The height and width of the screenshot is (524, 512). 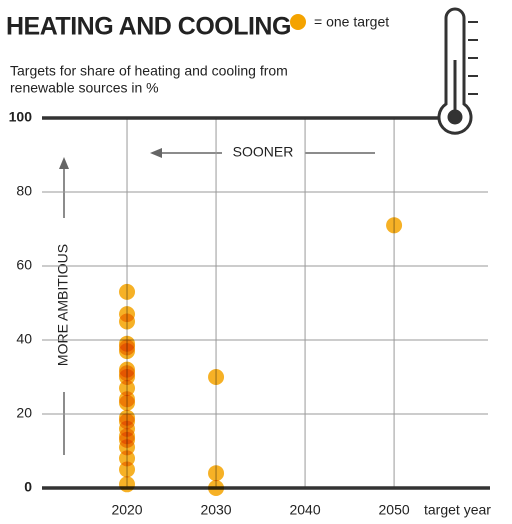 I want to click on chart-title: HEATING AND COOLING, so click(x=148, y=27).